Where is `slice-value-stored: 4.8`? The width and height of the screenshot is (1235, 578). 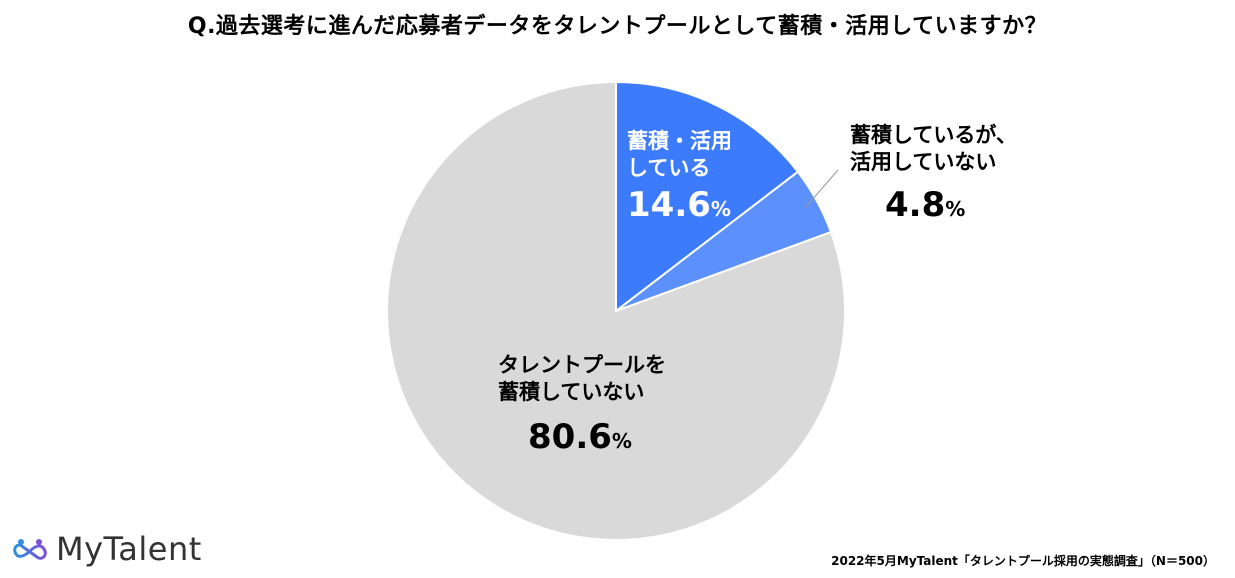 slice-value-stored: 4.8 is located at coordinates (915, 204).